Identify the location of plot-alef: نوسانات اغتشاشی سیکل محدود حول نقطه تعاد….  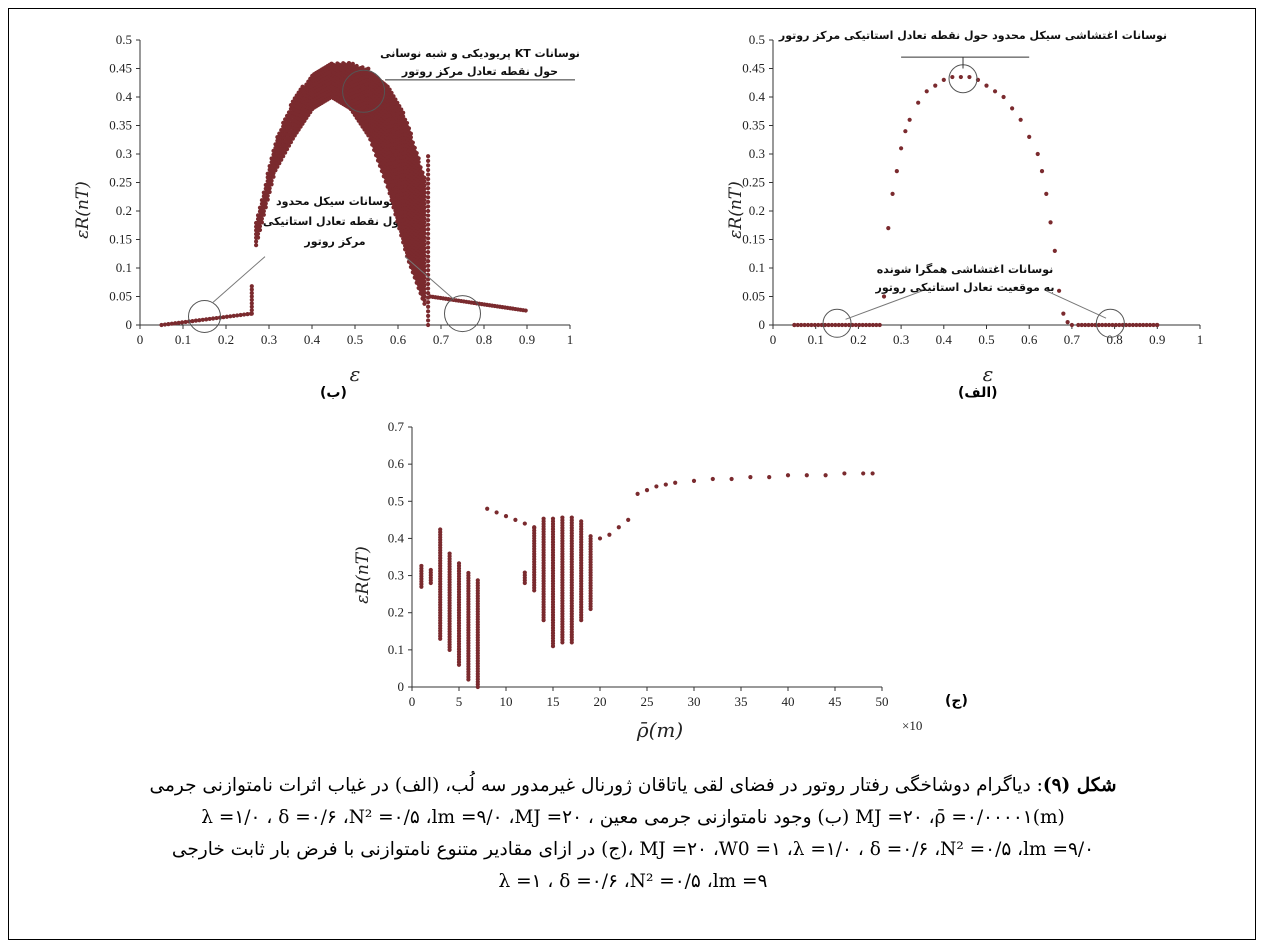
(964, 207).